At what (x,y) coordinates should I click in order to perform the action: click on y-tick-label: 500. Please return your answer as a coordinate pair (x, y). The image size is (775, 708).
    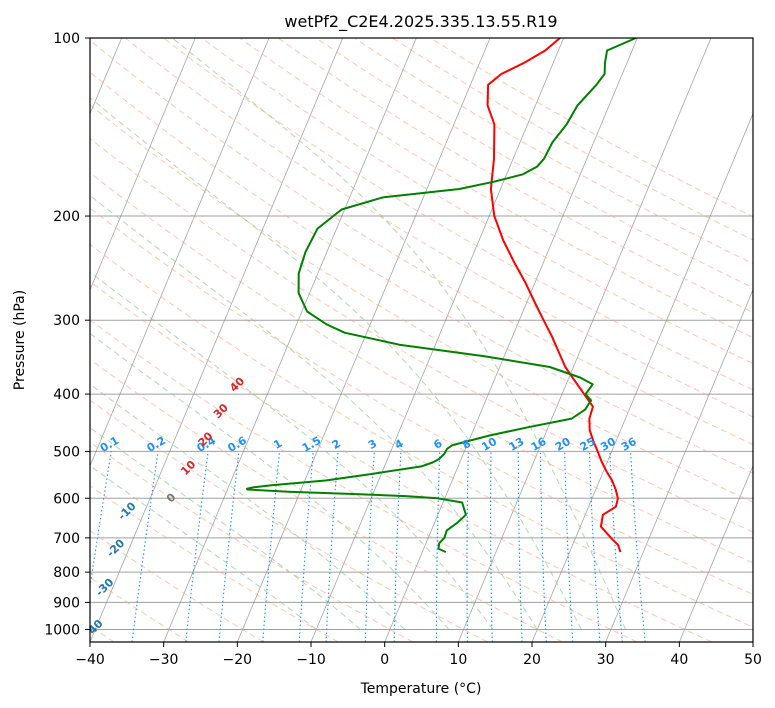
    Looking at the image, I should click on (66, 452).